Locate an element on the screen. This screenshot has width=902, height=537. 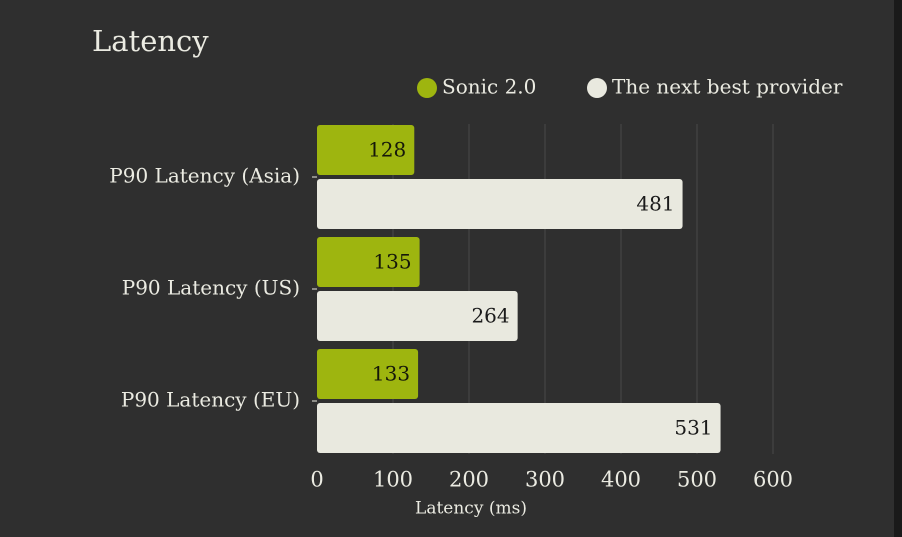
bar-value-label: 264 is located at coordinates (490, 316).